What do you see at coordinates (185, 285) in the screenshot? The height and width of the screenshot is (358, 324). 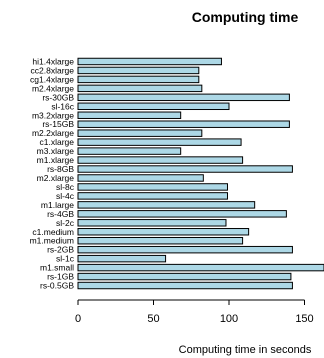 I see `bar-rs-0-5gb` at bounding box center [185, 285].